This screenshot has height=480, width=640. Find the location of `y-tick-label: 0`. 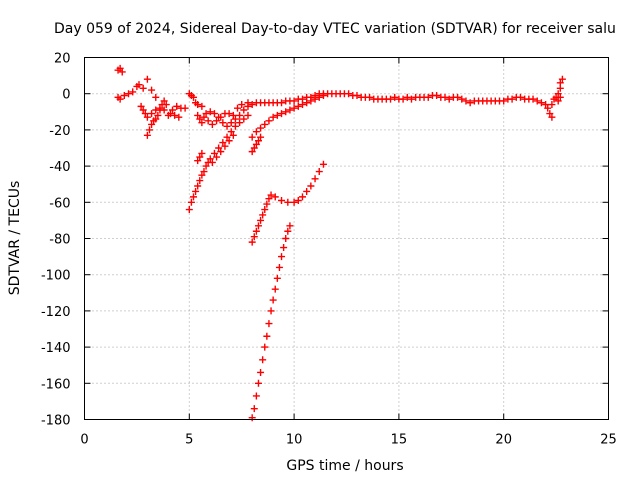

y-tick-label: 0 is located at coordinates (66, 95).